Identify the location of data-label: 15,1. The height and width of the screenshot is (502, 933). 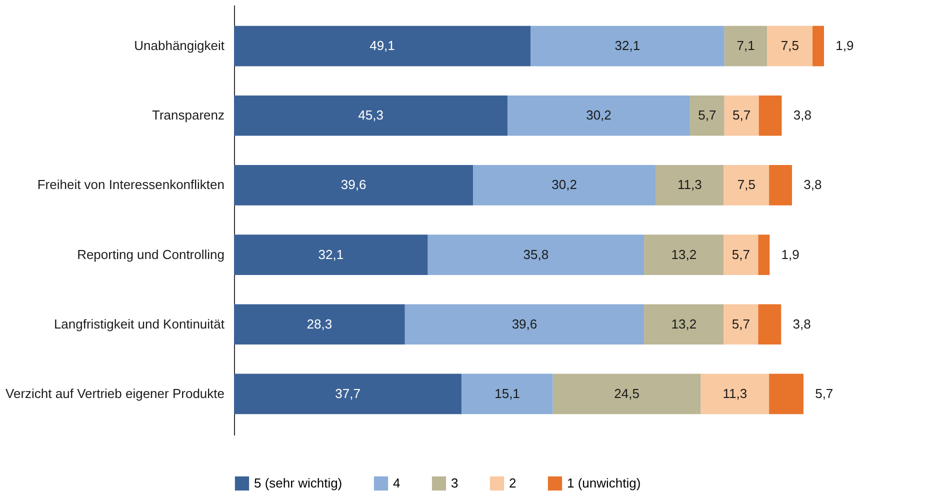
(507, 393).